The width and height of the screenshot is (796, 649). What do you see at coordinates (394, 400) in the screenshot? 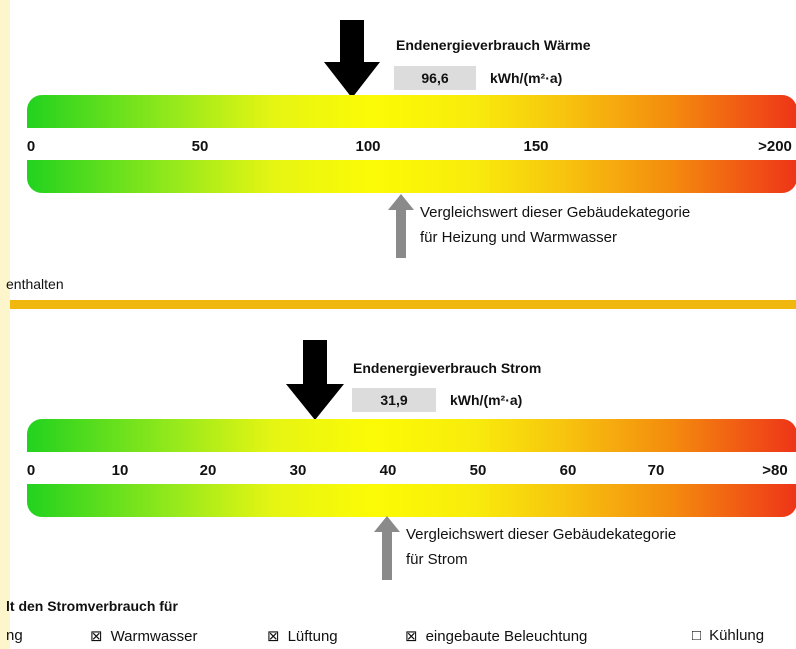
I see `power-value: 31,9` at bounding box center [394, 400].